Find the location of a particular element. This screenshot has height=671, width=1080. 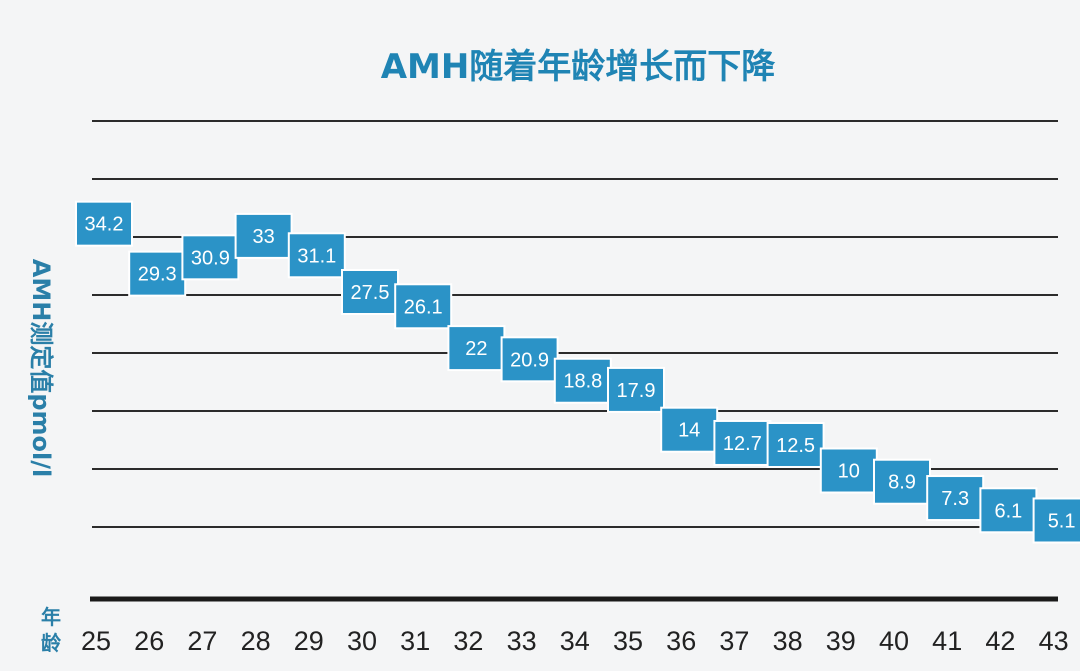

data-point: 17.9 is located at coordinates (636, 389).